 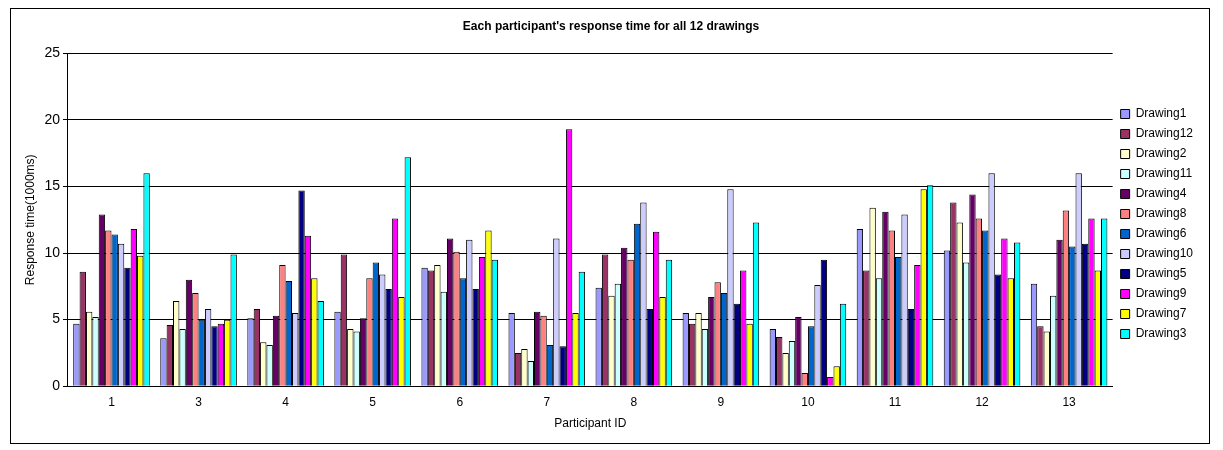 I want to click on x-tick-label: 8, so click(x=634, y=401).